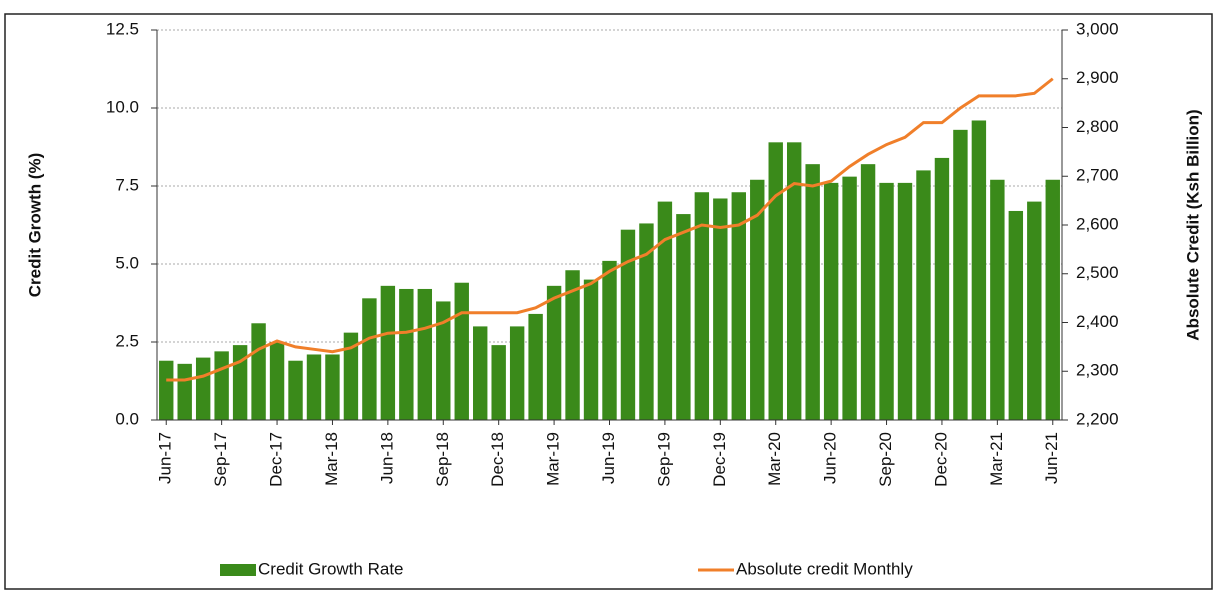 The width and height of the screenshot is (1218, 591). Describe the element at coordinates (1051, 458) in the screenshot. I see `x-tick-label: Jun-21` at that location.